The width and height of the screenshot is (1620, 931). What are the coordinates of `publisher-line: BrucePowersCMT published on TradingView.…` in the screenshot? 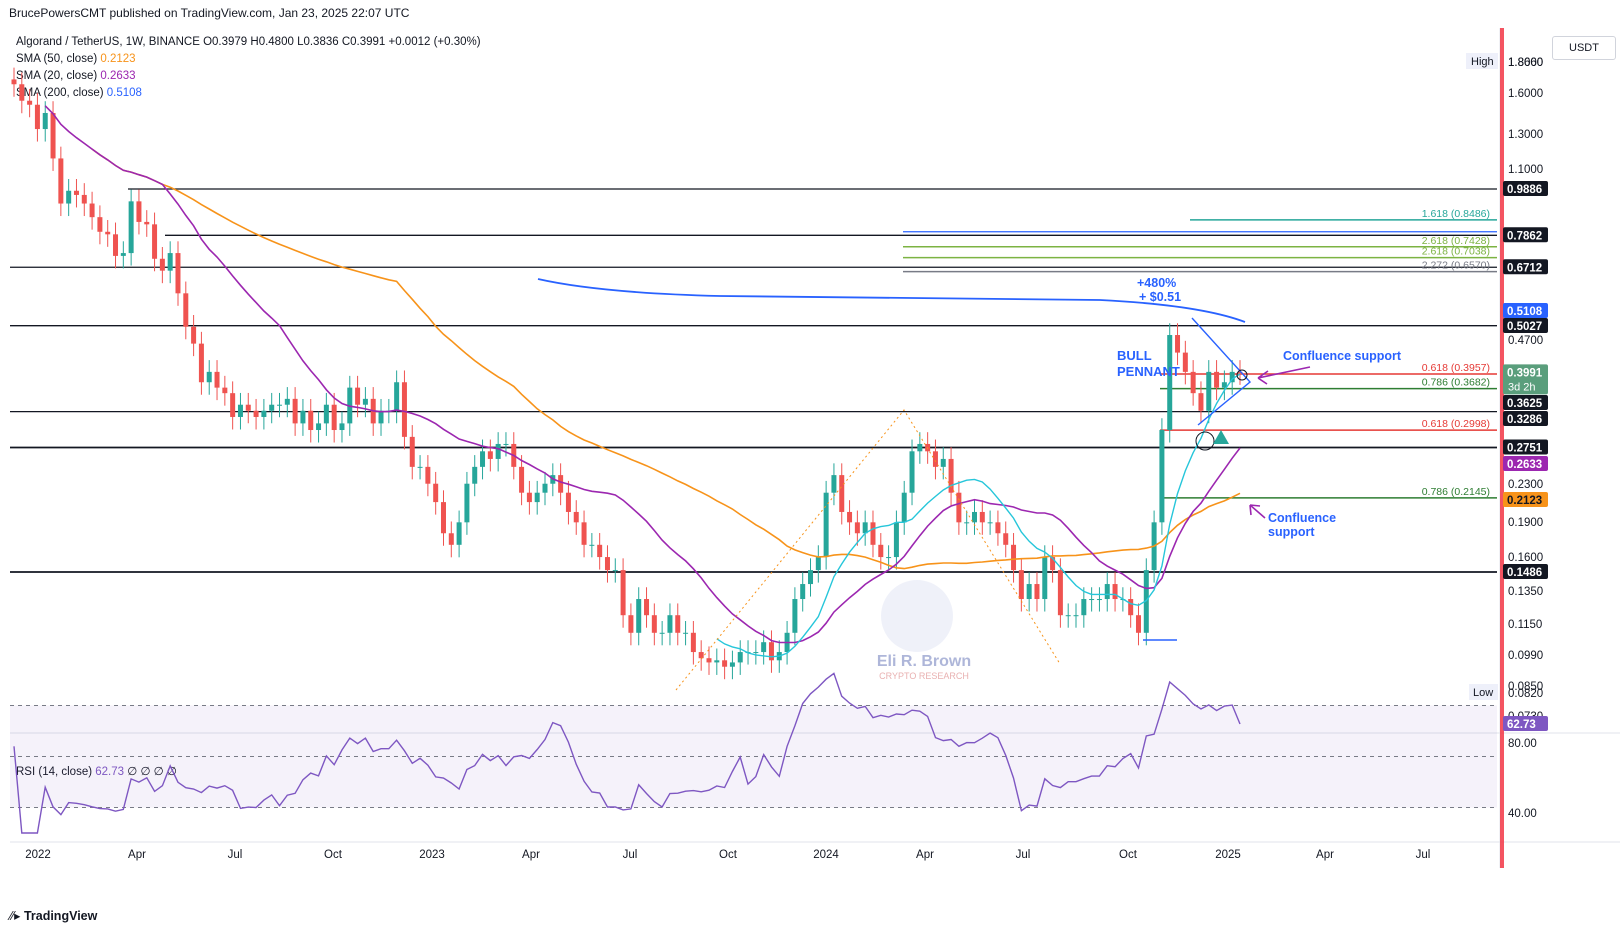 It's located at (209, 13).